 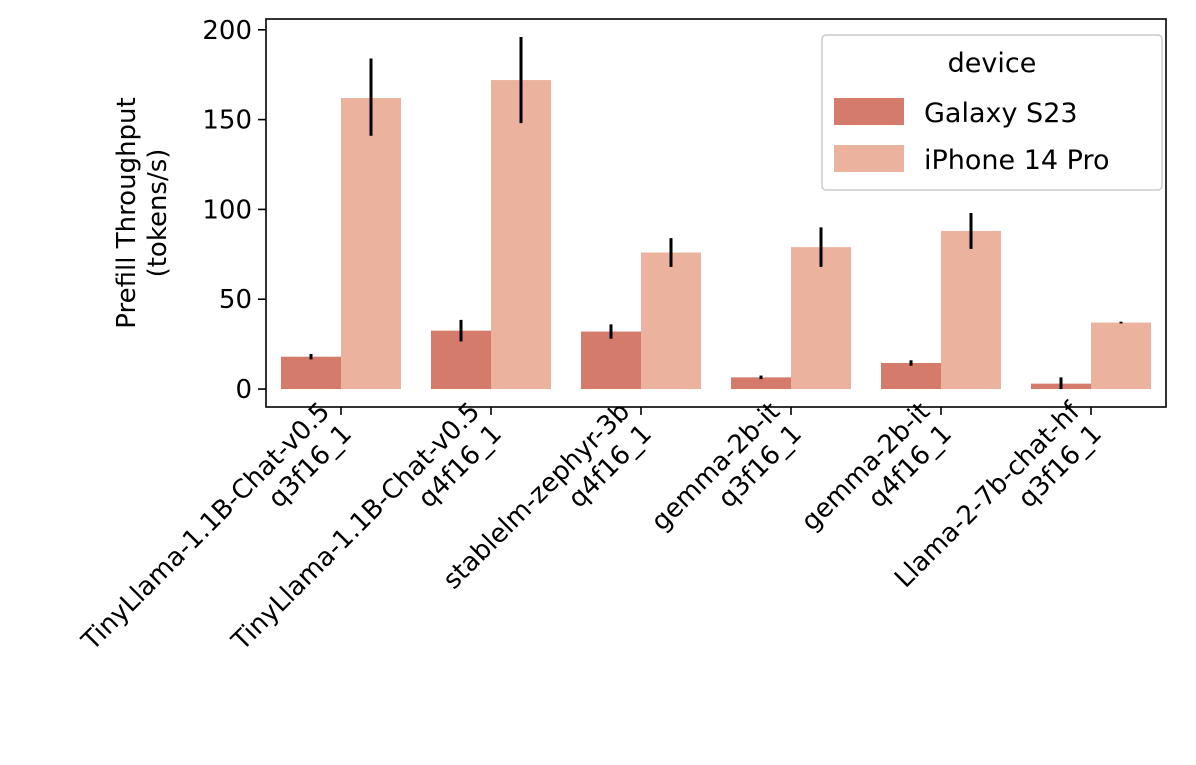 I want to click on legend-label: Galaxy S23, so click(x=1001, y=113).